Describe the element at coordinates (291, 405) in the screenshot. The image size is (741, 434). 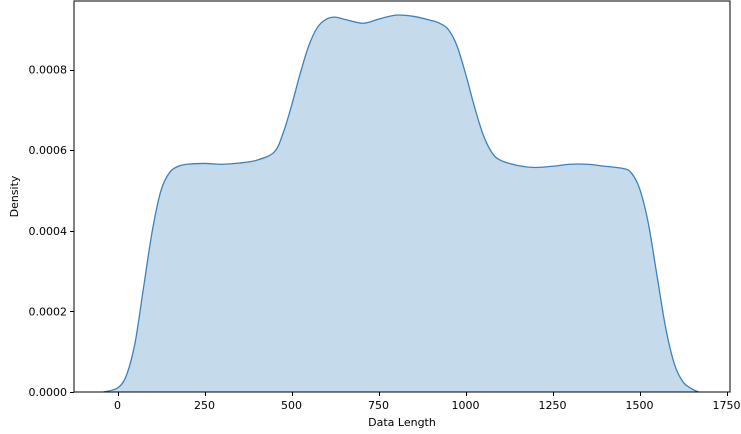
I see `x-tick-label: 500` at that location.